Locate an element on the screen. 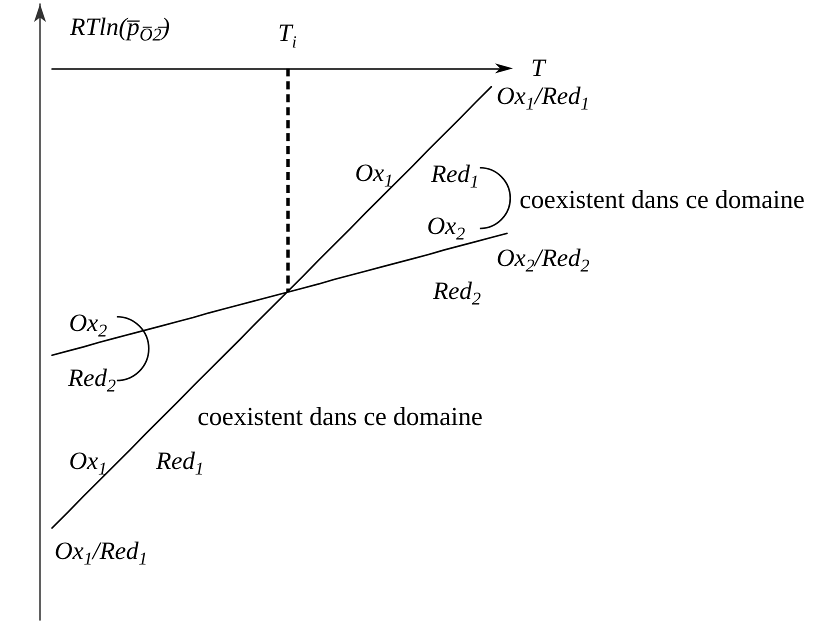 This screenshot has width=816, height=622. y-axis-title: RTln(p̅$_{O̅2̅}$) is located at coordinates (120, 29).